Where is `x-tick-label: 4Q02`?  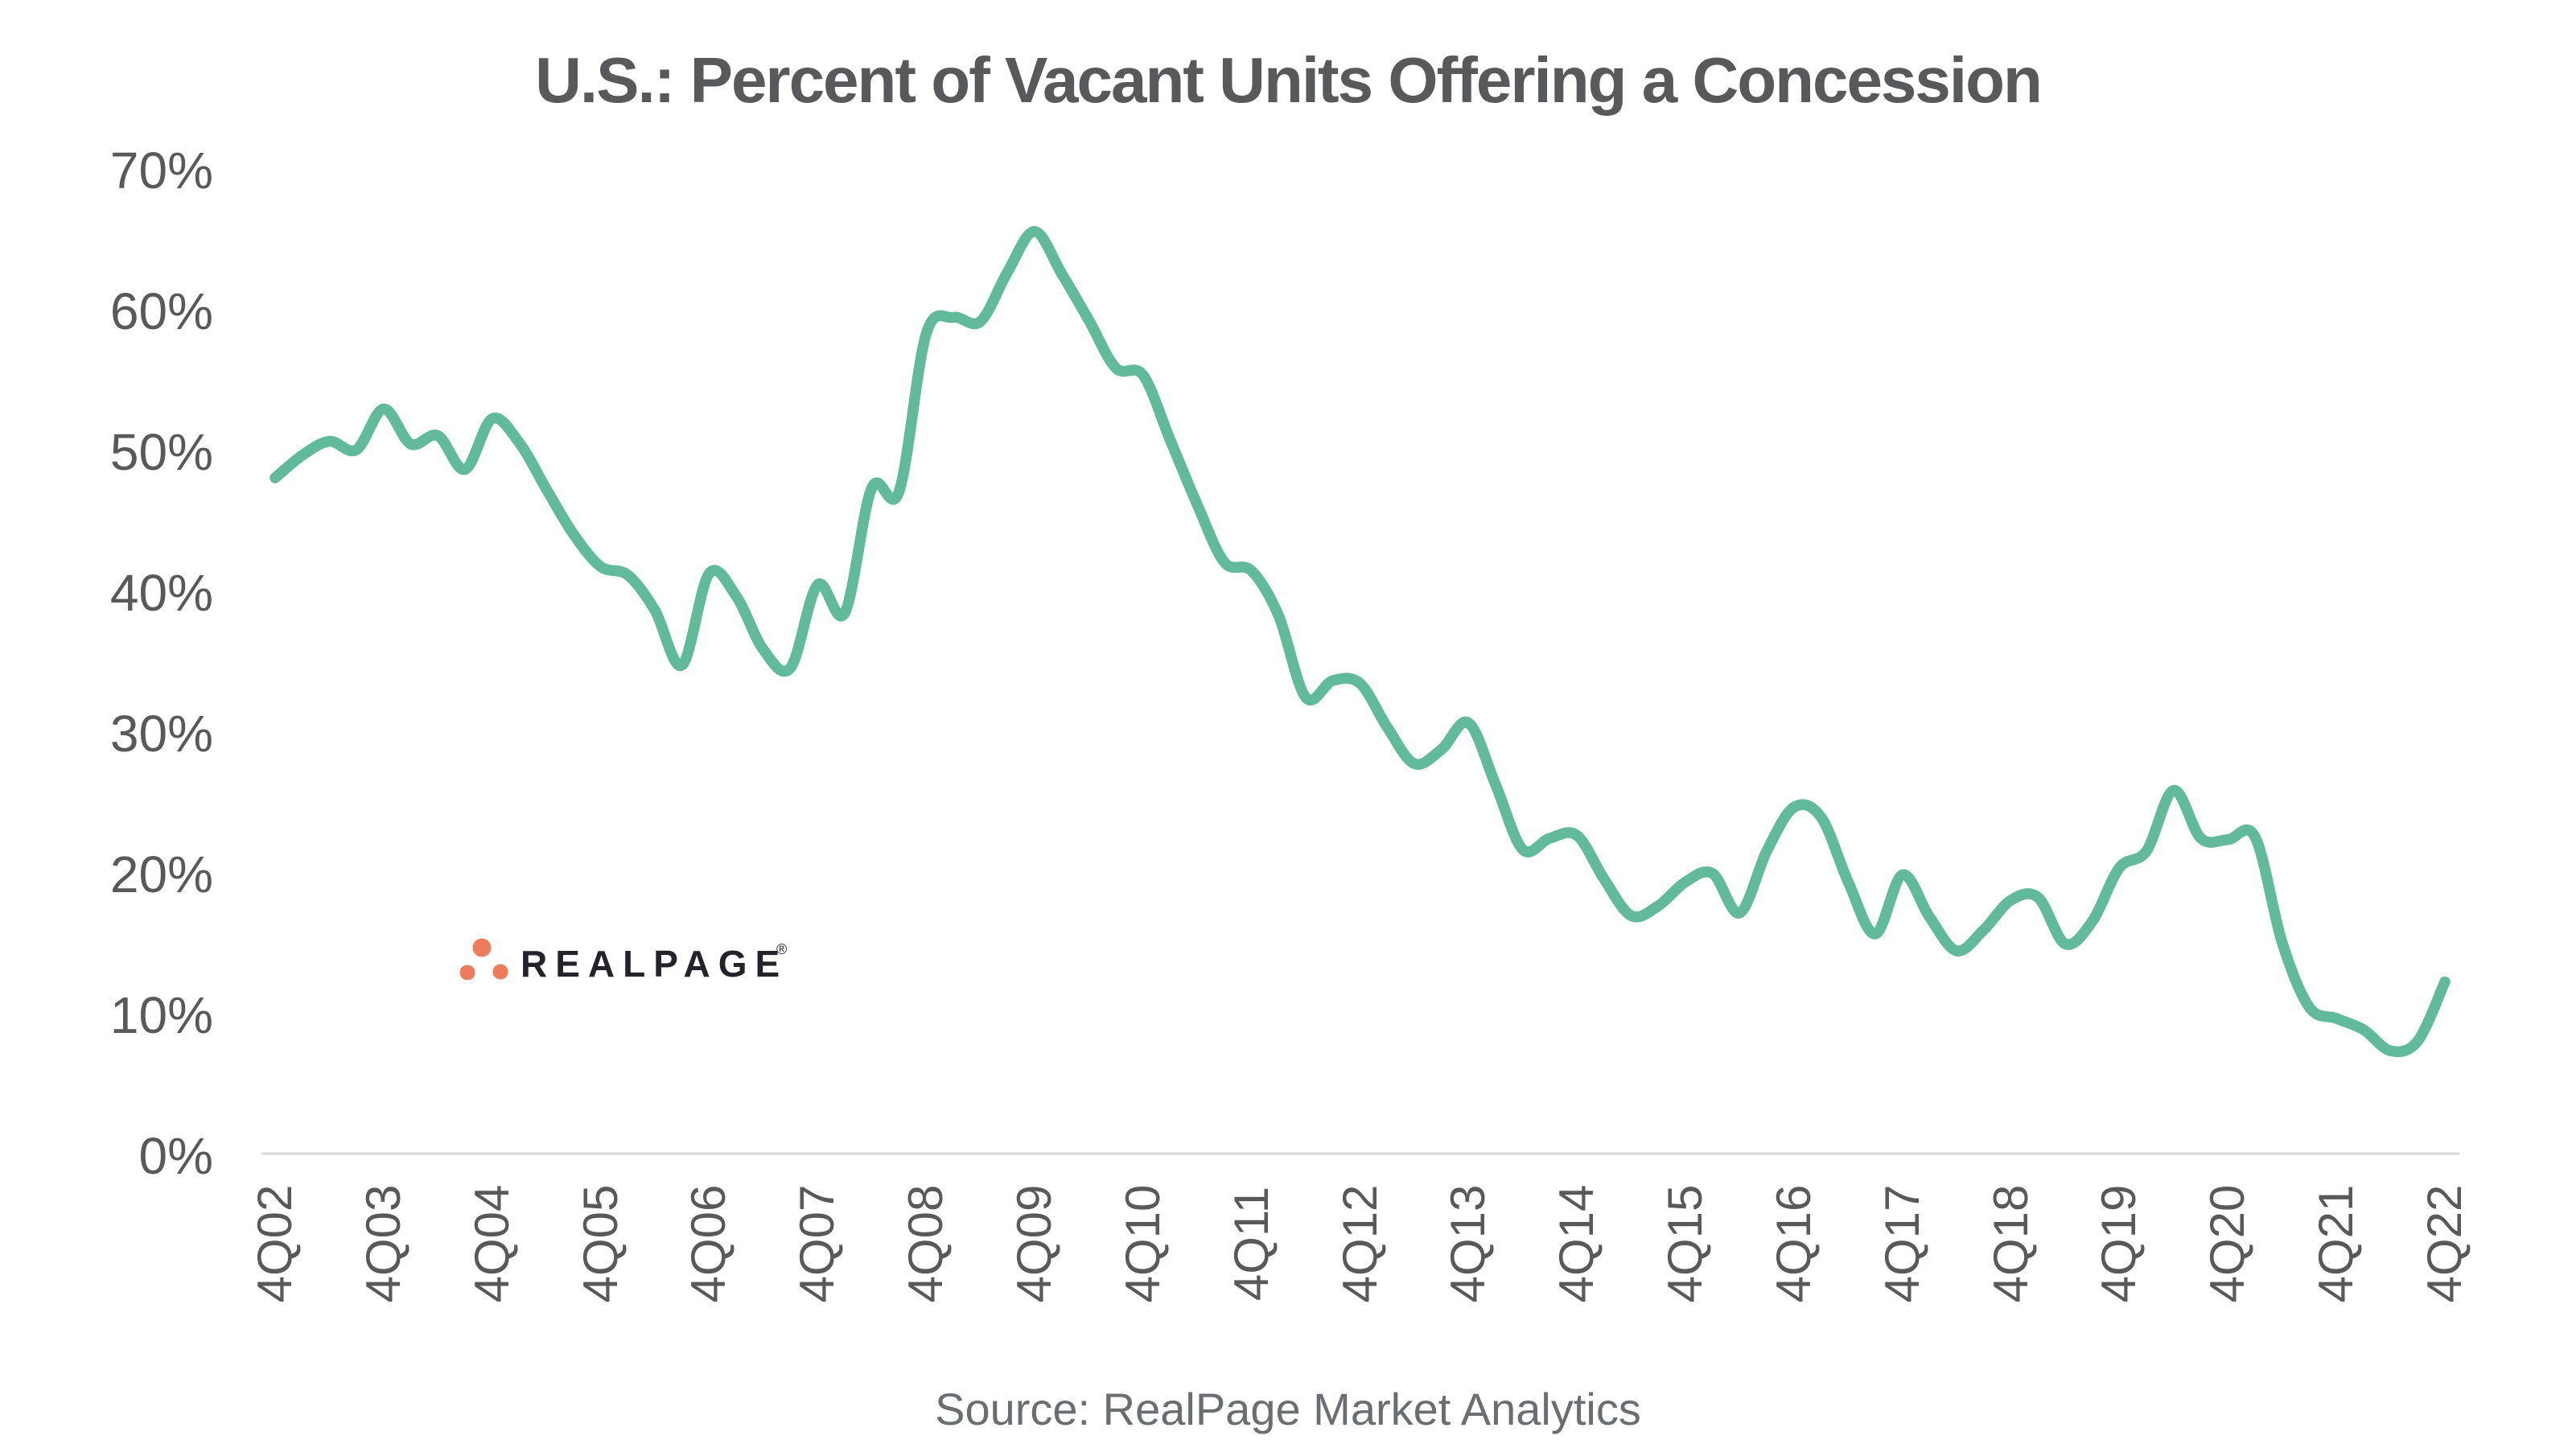 x-tick-label: 4Q02 is located at coordinates (275, 1243).